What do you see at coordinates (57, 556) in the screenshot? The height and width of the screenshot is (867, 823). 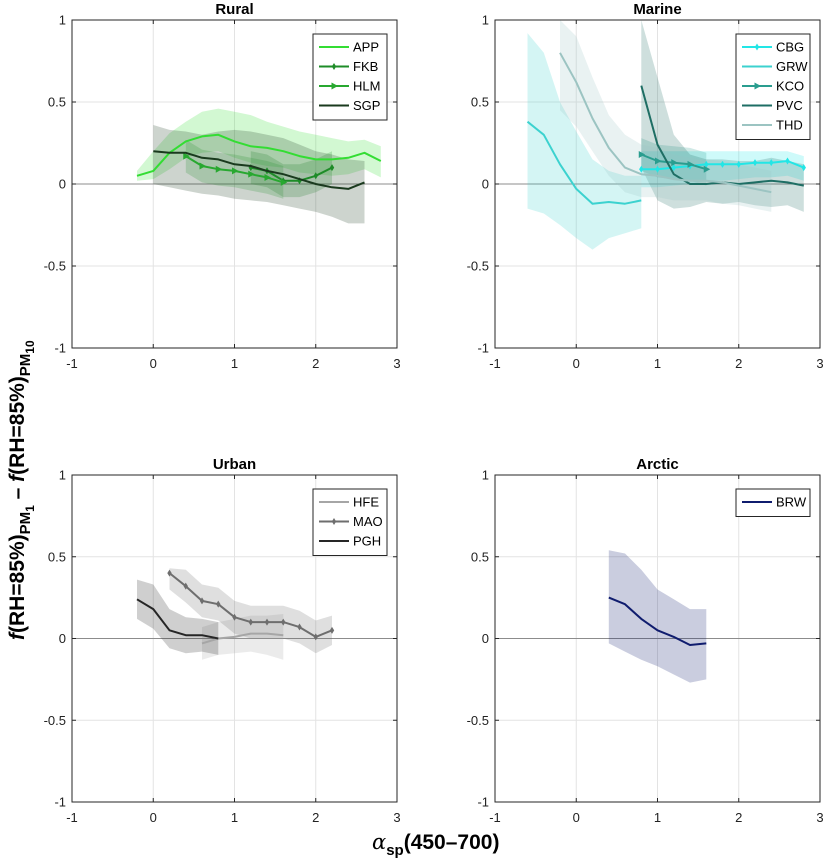 I see `urban-ytick-label-3: 0.5` at bounding box center [57, 556].